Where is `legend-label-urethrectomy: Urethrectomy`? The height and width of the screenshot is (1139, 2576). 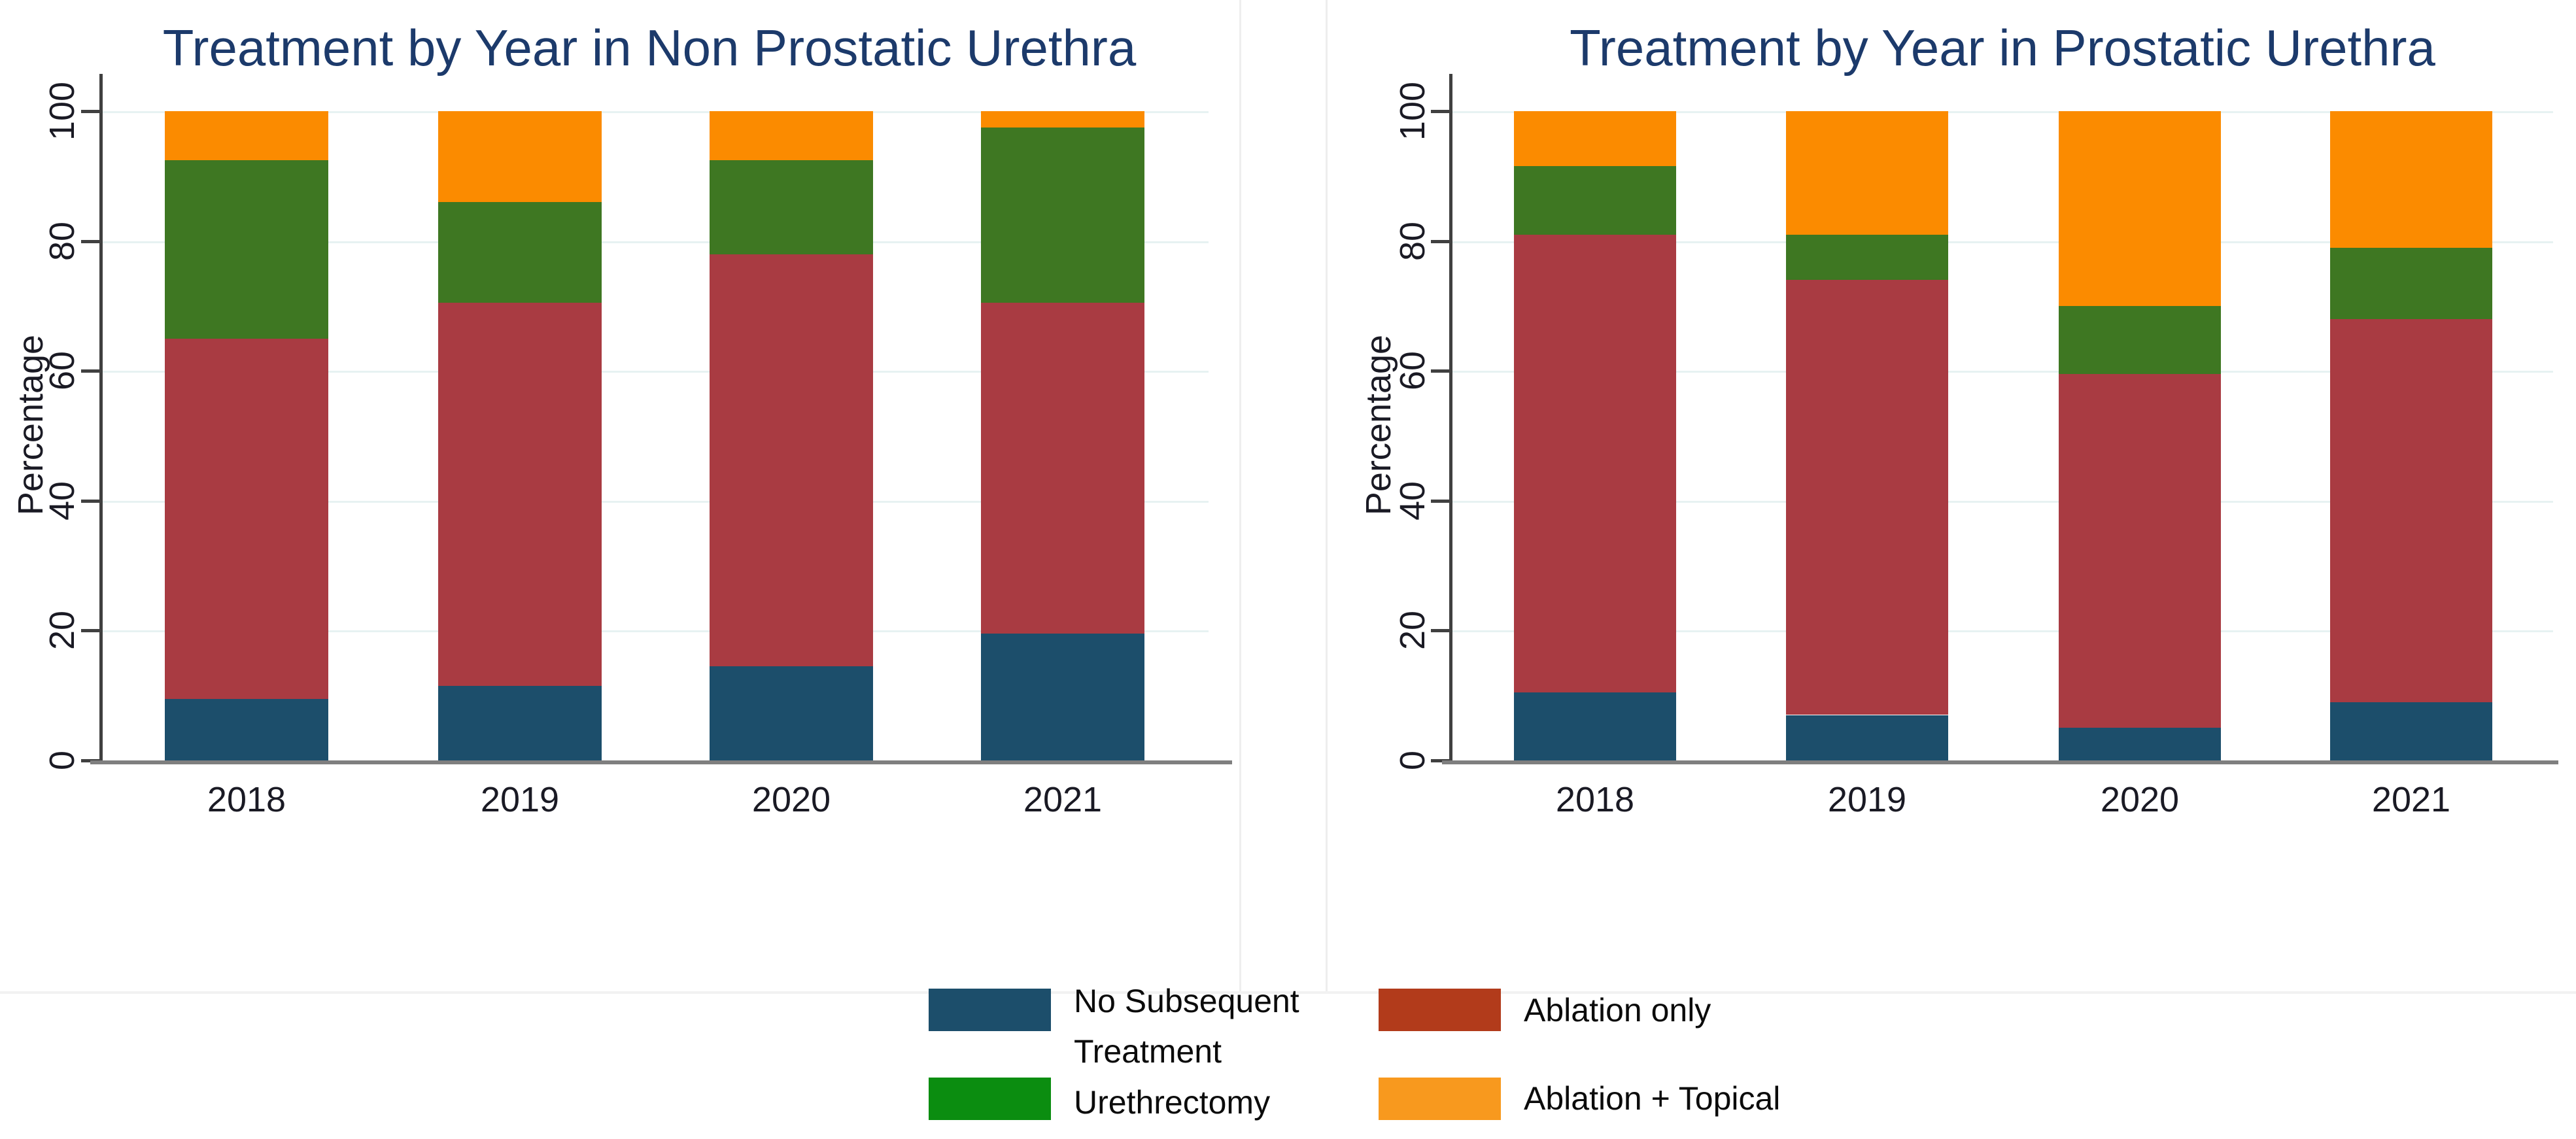
legend-label-urethrectomy: Urethrectomy is located at coordinates (1172, 1103).